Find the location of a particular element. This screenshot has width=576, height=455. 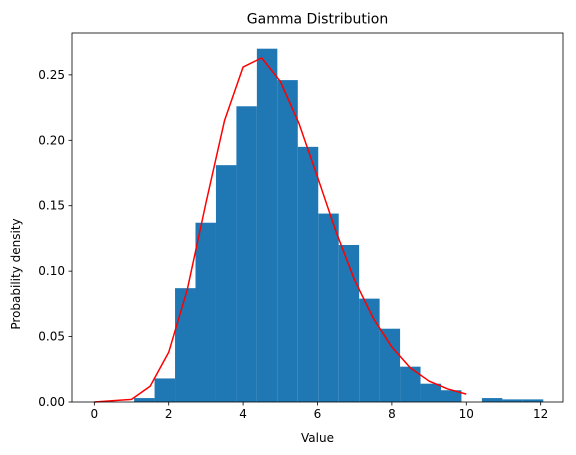

x-tick-label: 8 is located at coordinates (392, 414).